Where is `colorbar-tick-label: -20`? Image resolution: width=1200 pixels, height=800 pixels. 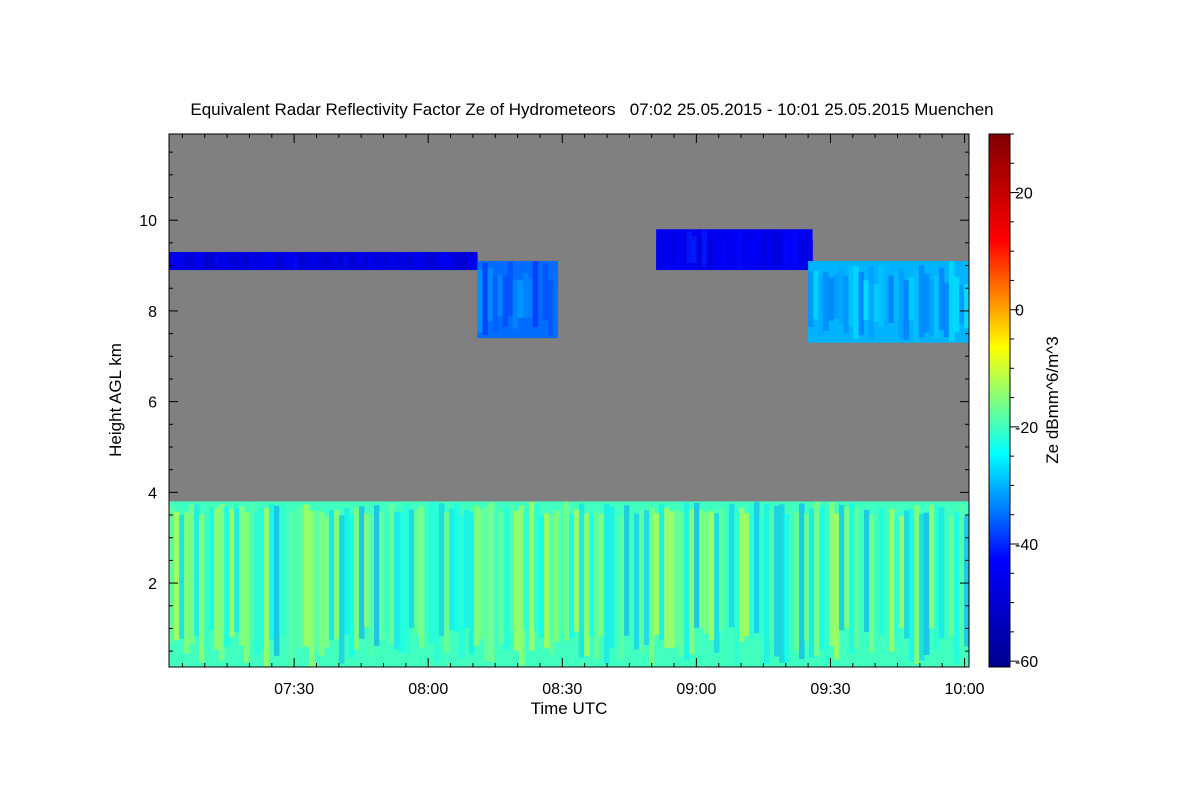
colorbar-tick-label: -20 is located at coordinates (1026, 428).